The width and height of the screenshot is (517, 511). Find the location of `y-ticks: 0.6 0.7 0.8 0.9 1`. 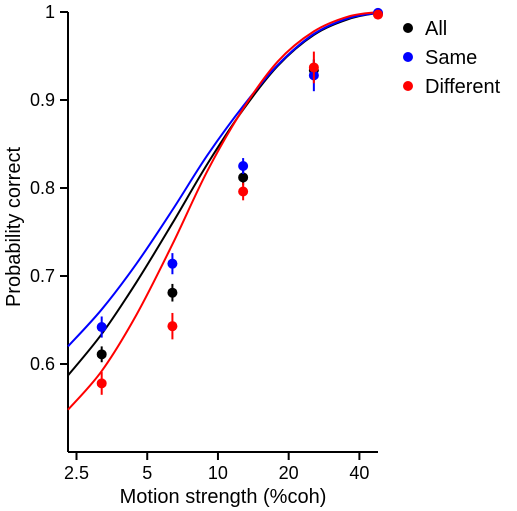

y-ticks: 0.6 0.7 0.8 0.9 1 is located at coordinates (49, 188).